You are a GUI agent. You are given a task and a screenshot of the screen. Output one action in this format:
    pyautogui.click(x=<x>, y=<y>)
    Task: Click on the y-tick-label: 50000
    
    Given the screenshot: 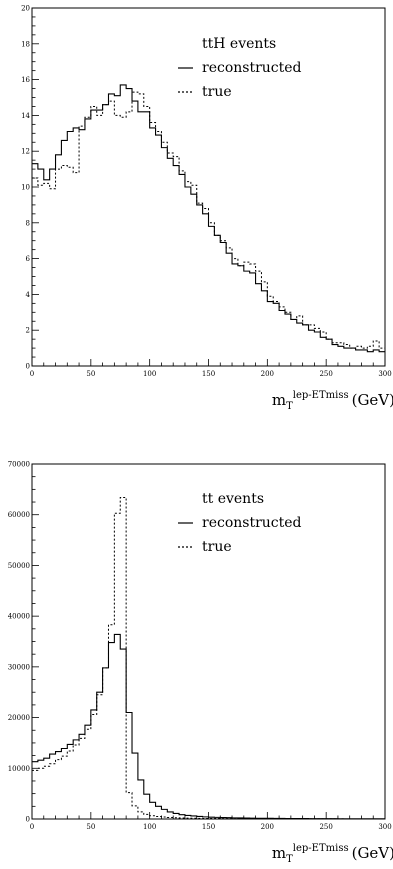 What is the action you would take?
    pyautogui.click(x=19, y=566)
    